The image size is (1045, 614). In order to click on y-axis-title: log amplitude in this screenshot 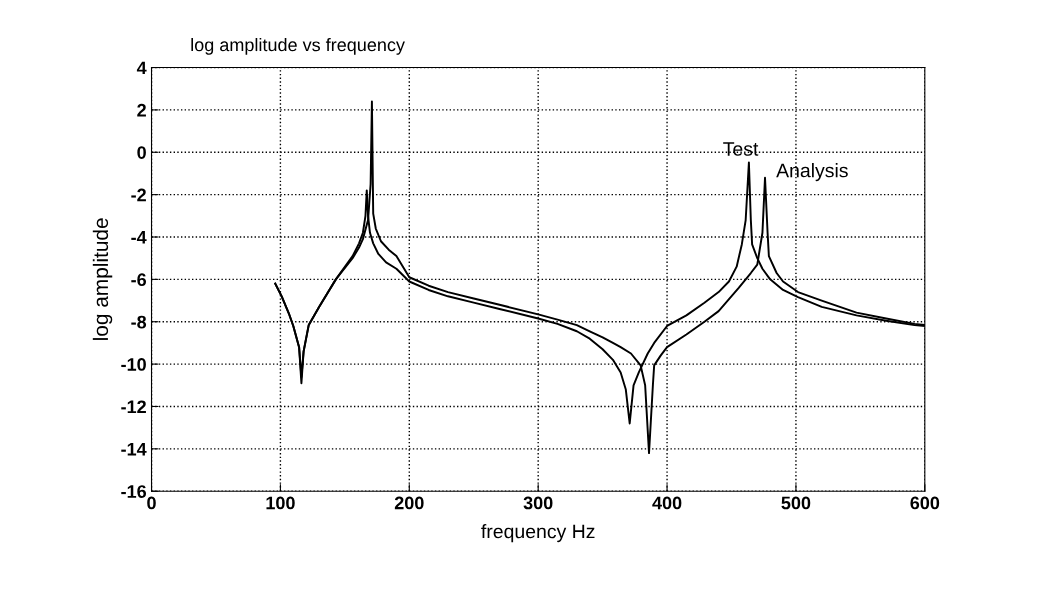, I will do `click(102, 279)`.